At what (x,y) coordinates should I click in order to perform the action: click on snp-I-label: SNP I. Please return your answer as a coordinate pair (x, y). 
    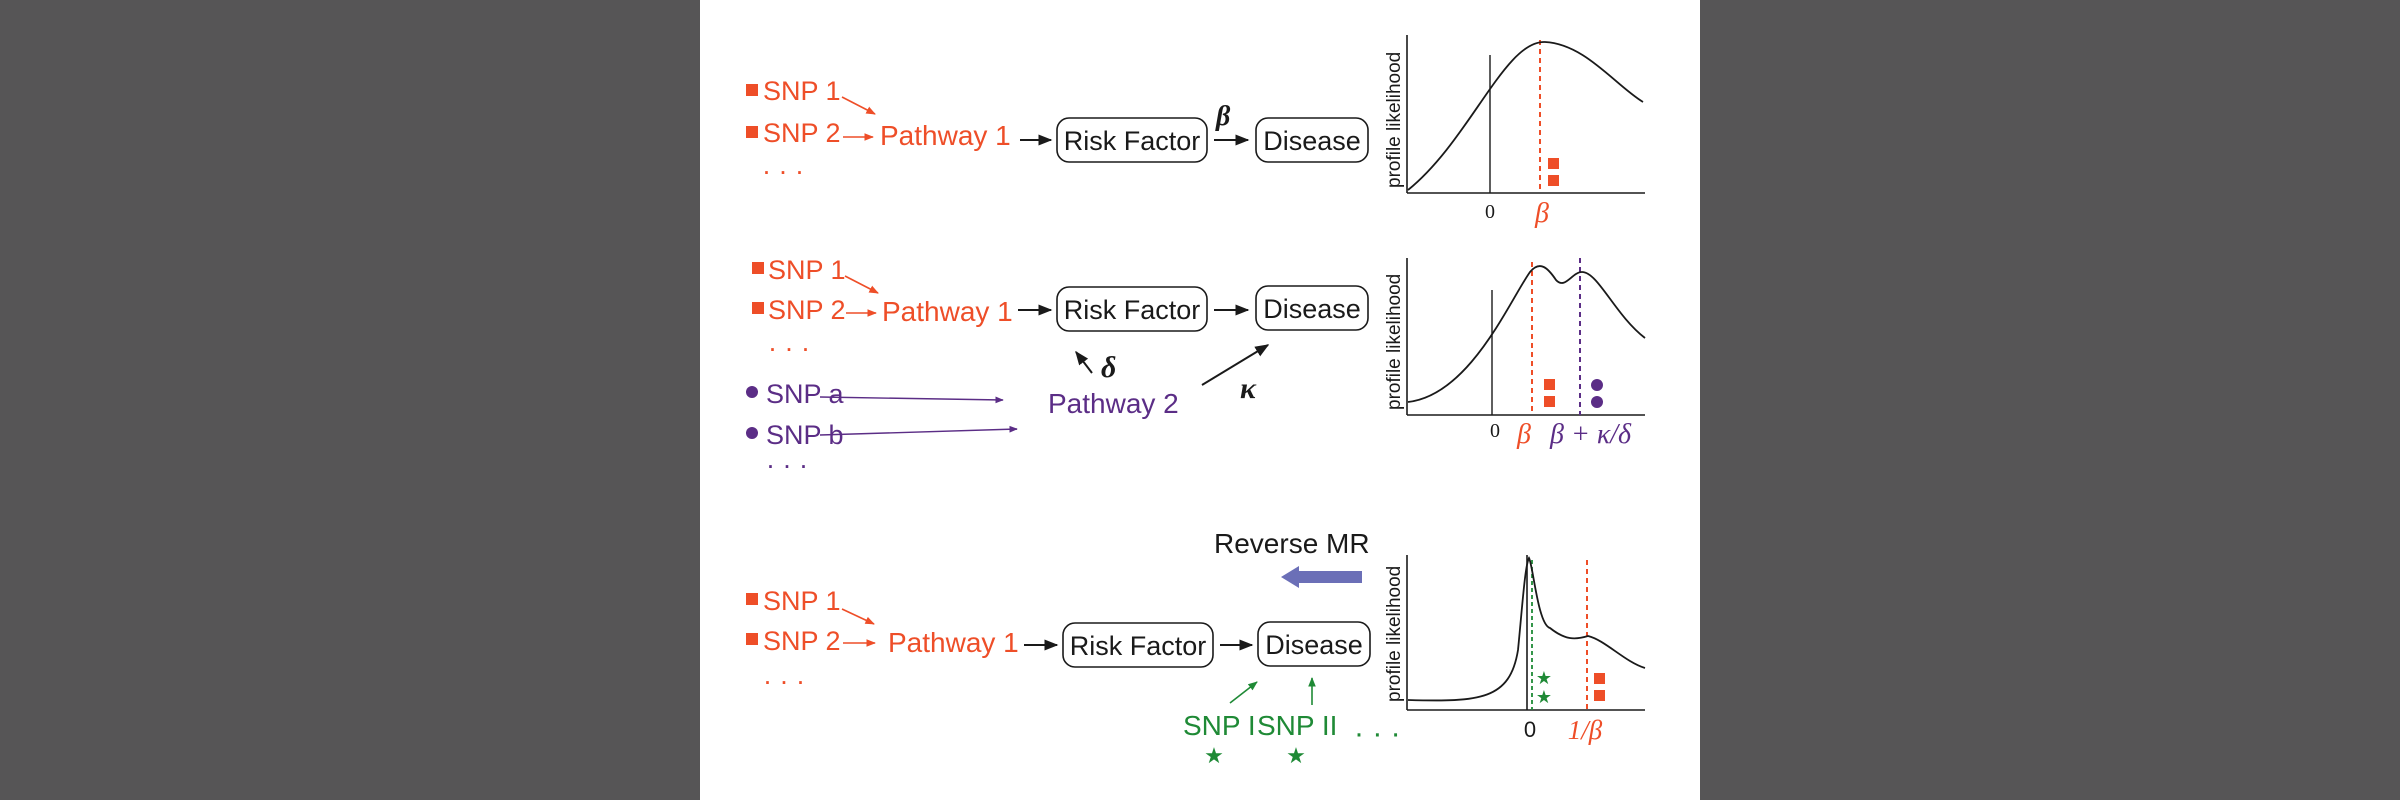
    Looking at the image, I should click on (1219, 725).